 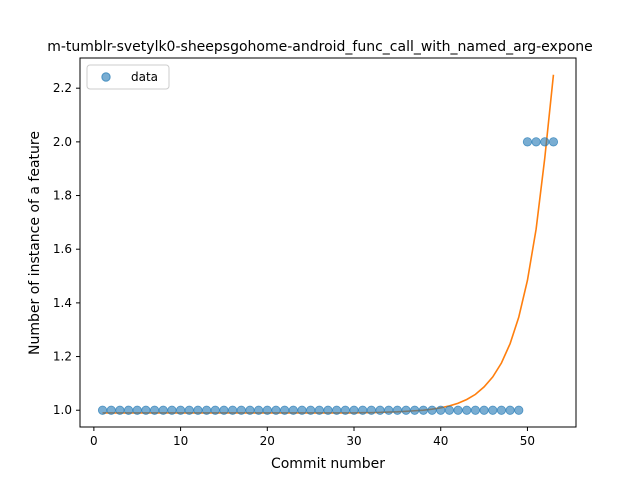 I want to click on legend: data, so click(x=128, y=77).